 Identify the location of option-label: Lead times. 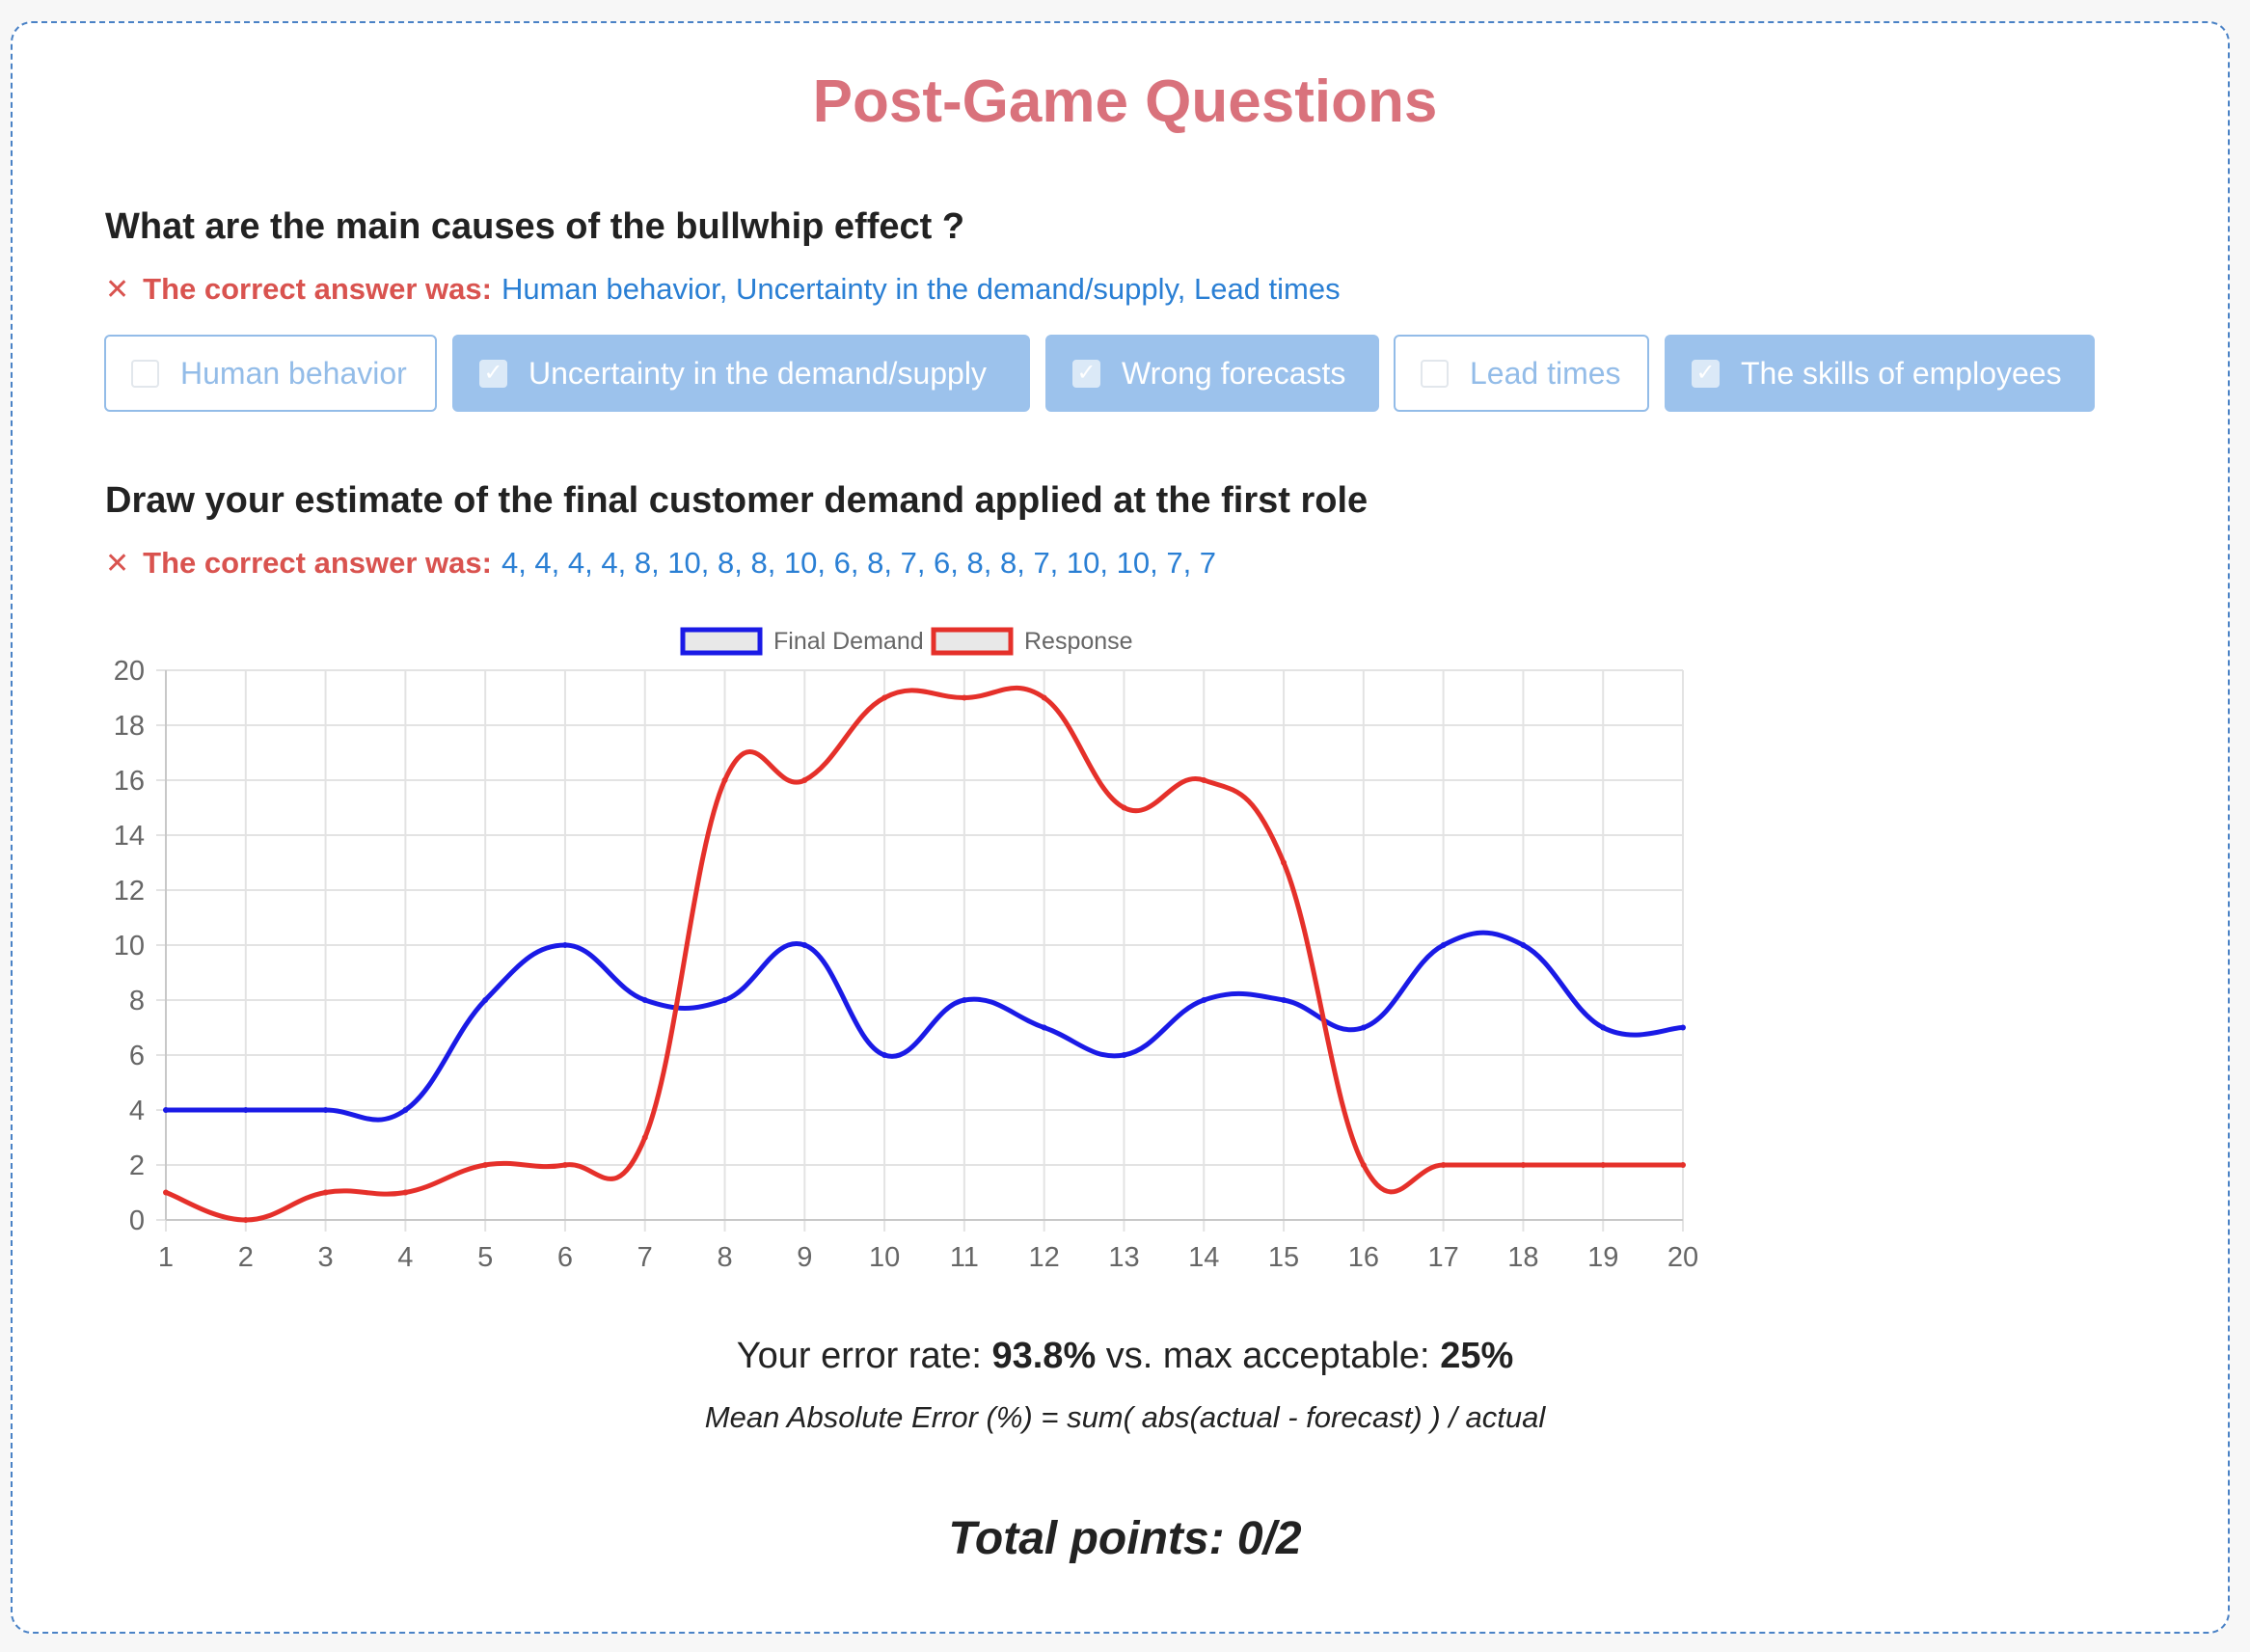
(1546, 373).